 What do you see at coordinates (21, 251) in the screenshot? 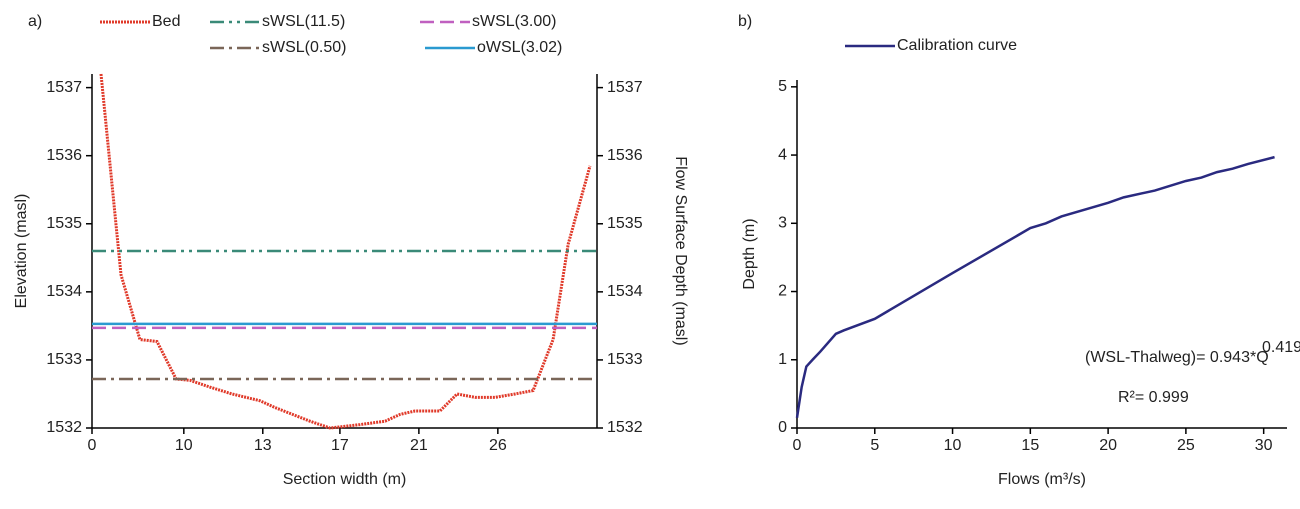
I see `y-axis-label: Elevation (masl)` at bounding box center [21, 251].